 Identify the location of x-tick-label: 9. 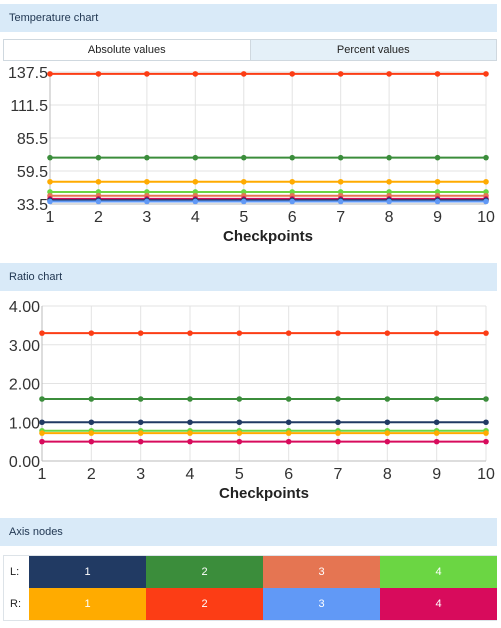
(437, 217).